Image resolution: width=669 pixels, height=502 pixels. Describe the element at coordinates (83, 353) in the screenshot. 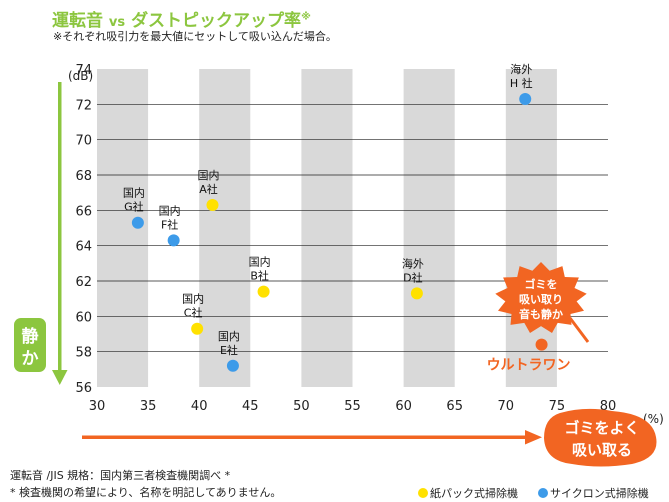

I see `y-tick-label: 58` at that location.